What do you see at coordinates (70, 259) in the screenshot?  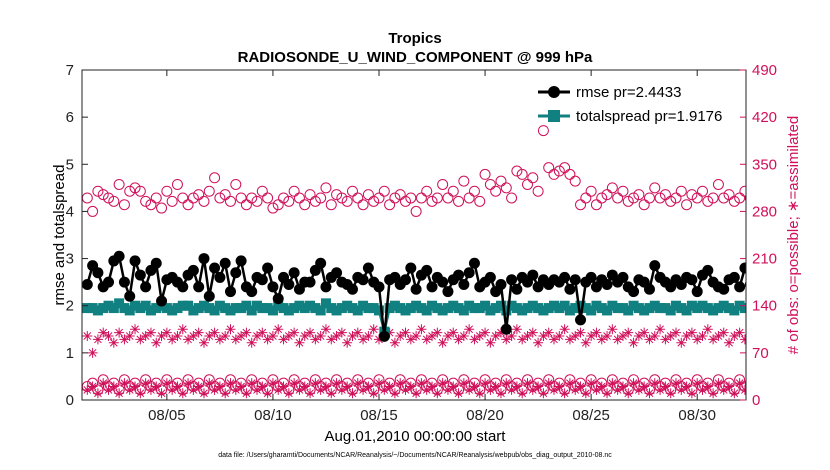 I see `y-tick-label: 3` at bounding box center [70, 259].